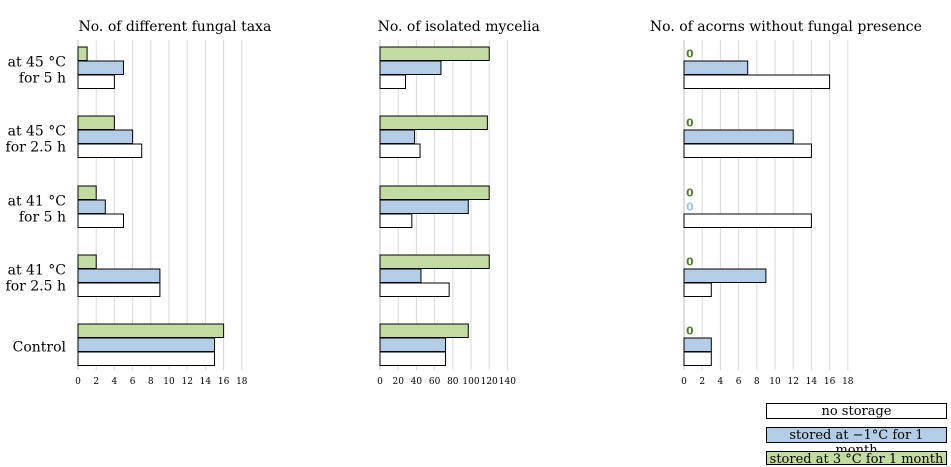  I want to click on panel-title: No. of different fungal taxa, so click(174, 27).